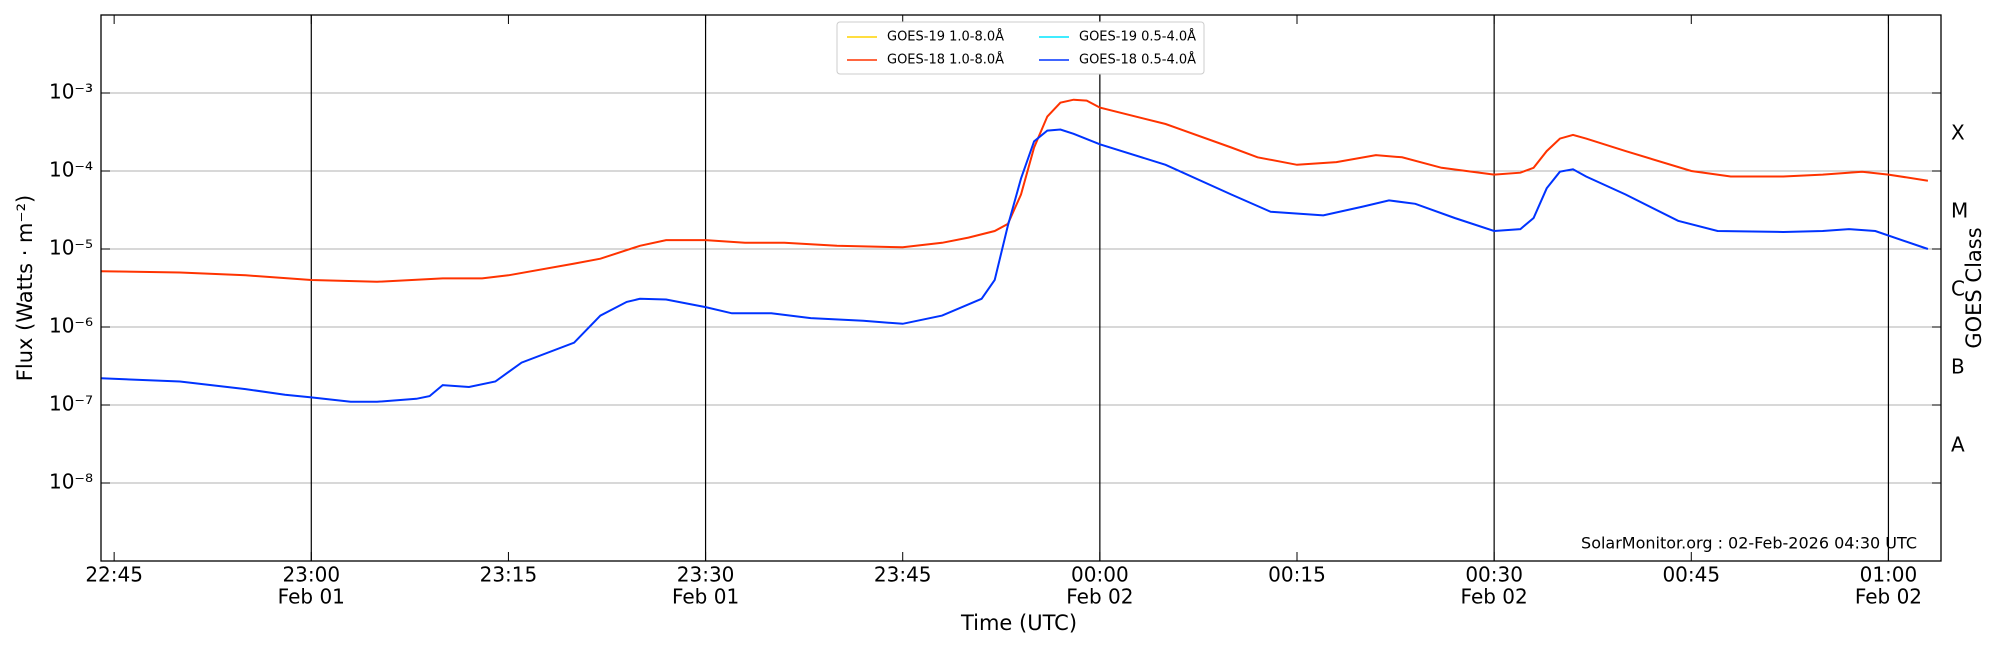  What do you see at coordinates (945, 60) in the screenshot?
I see `legend-label: GOES-18 1.0-8.0Å` at bounding box center [945, 60].